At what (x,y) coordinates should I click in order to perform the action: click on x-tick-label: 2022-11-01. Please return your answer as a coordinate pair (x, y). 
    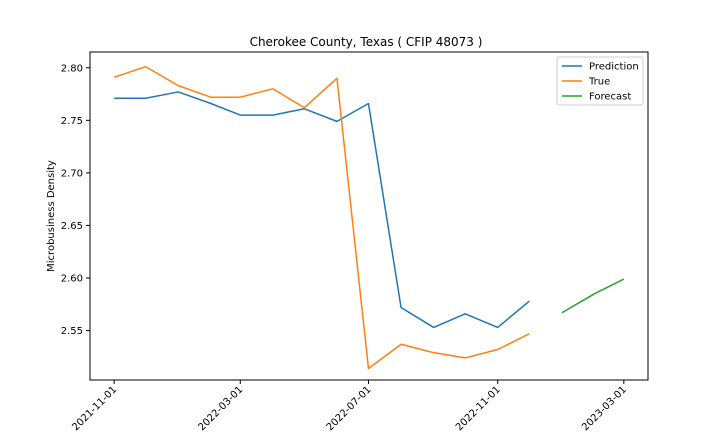
    Looking at the image, I should click on (478, 408).